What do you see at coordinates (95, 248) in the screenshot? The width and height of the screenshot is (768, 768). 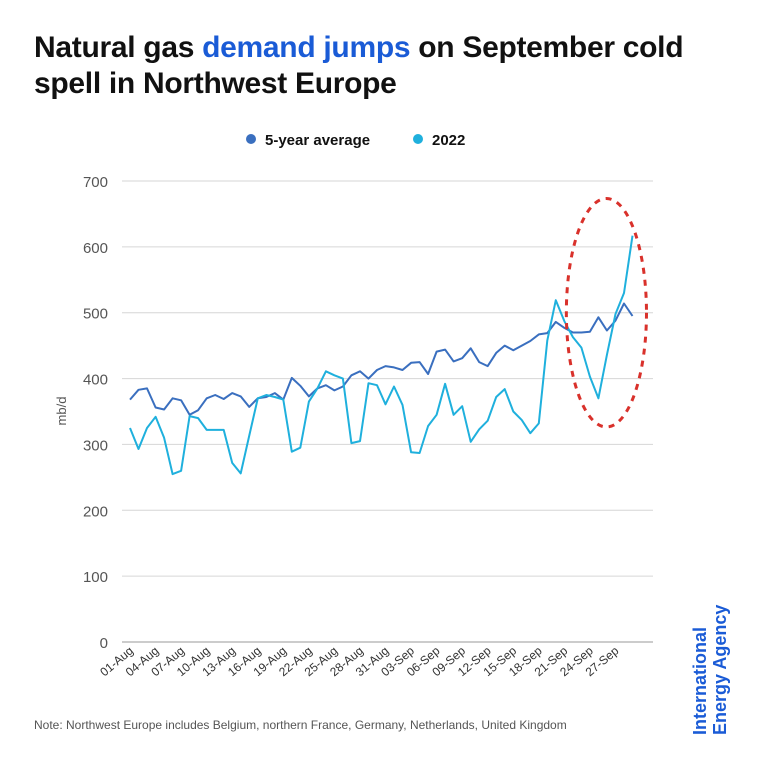 I see `y-tick-label: 600` at bounding box center [95, 248].